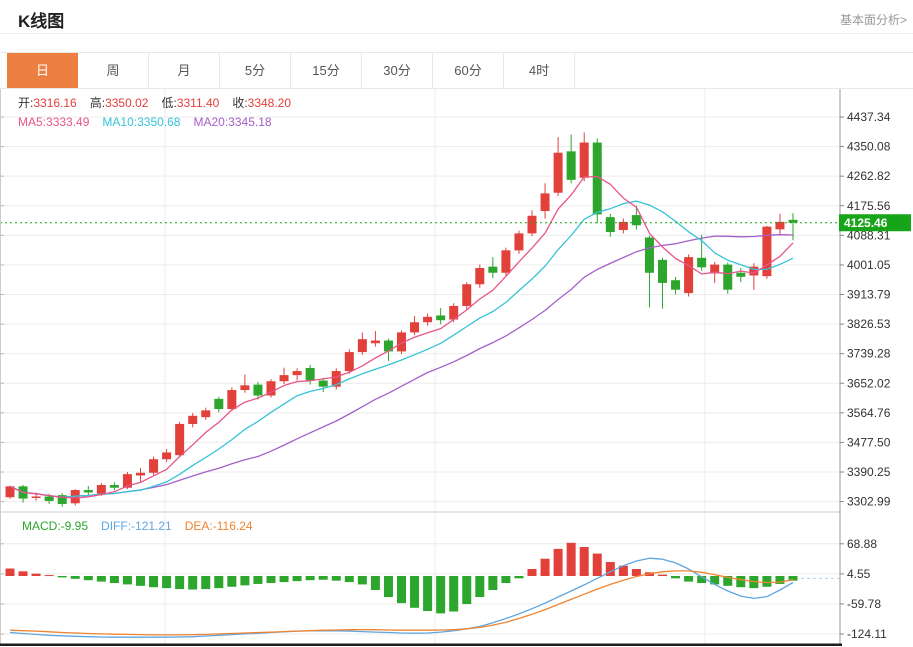  What do you see at coordinates (869, 502) in the screenshot?
I see `y-tick-label: 3302.99` at bounding box center [869, 502].